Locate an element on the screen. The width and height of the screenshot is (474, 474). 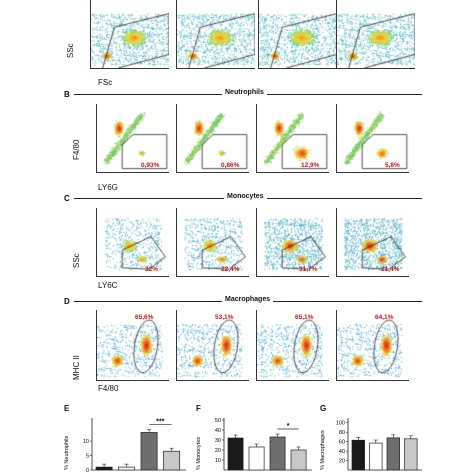
panel-c-percent-4: 21,4% is located at coordinates (390, 269).